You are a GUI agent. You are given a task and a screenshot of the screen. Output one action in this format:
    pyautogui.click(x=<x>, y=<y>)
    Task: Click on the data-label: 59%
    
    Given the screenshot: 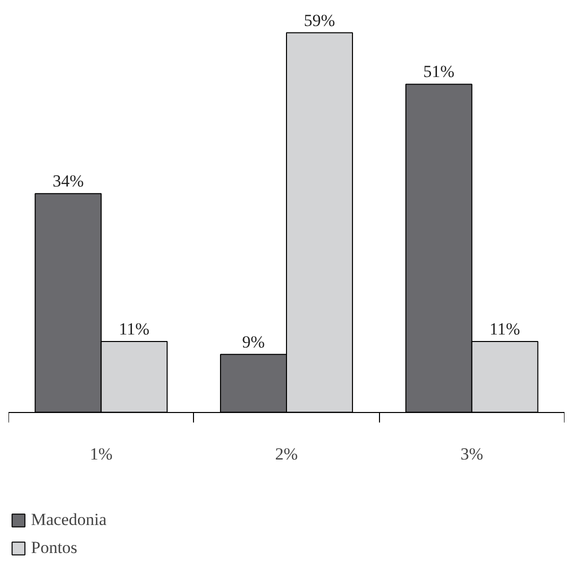 What is the action you would take?
    pyautogui.click(x=320, y=20)
    